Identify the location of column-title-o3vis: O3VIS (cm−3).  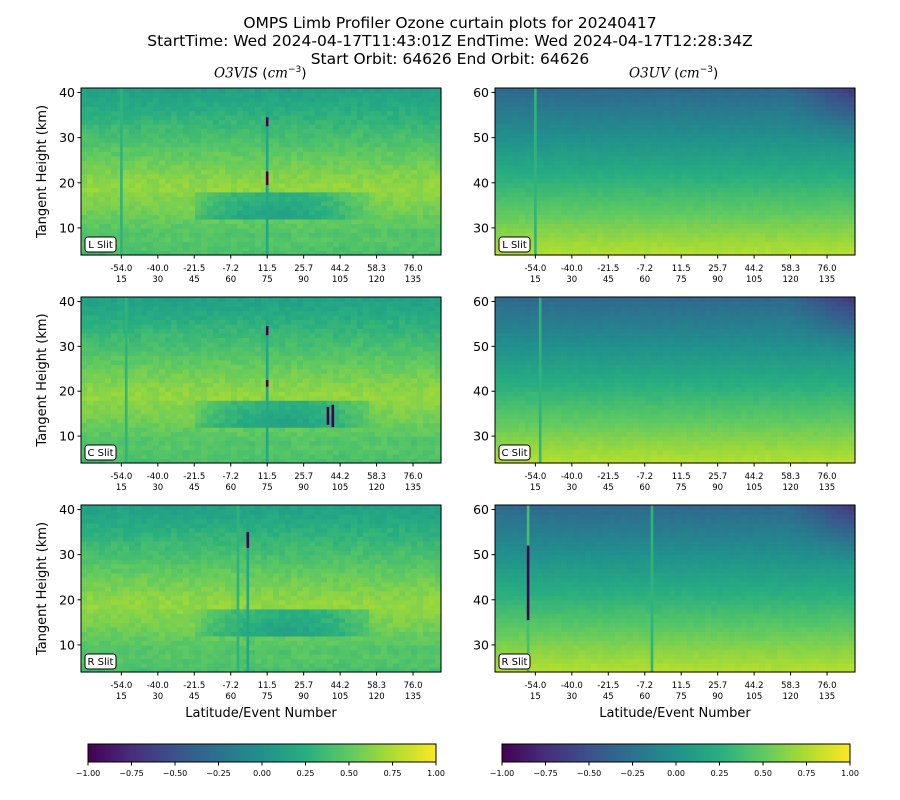
(260, 73).